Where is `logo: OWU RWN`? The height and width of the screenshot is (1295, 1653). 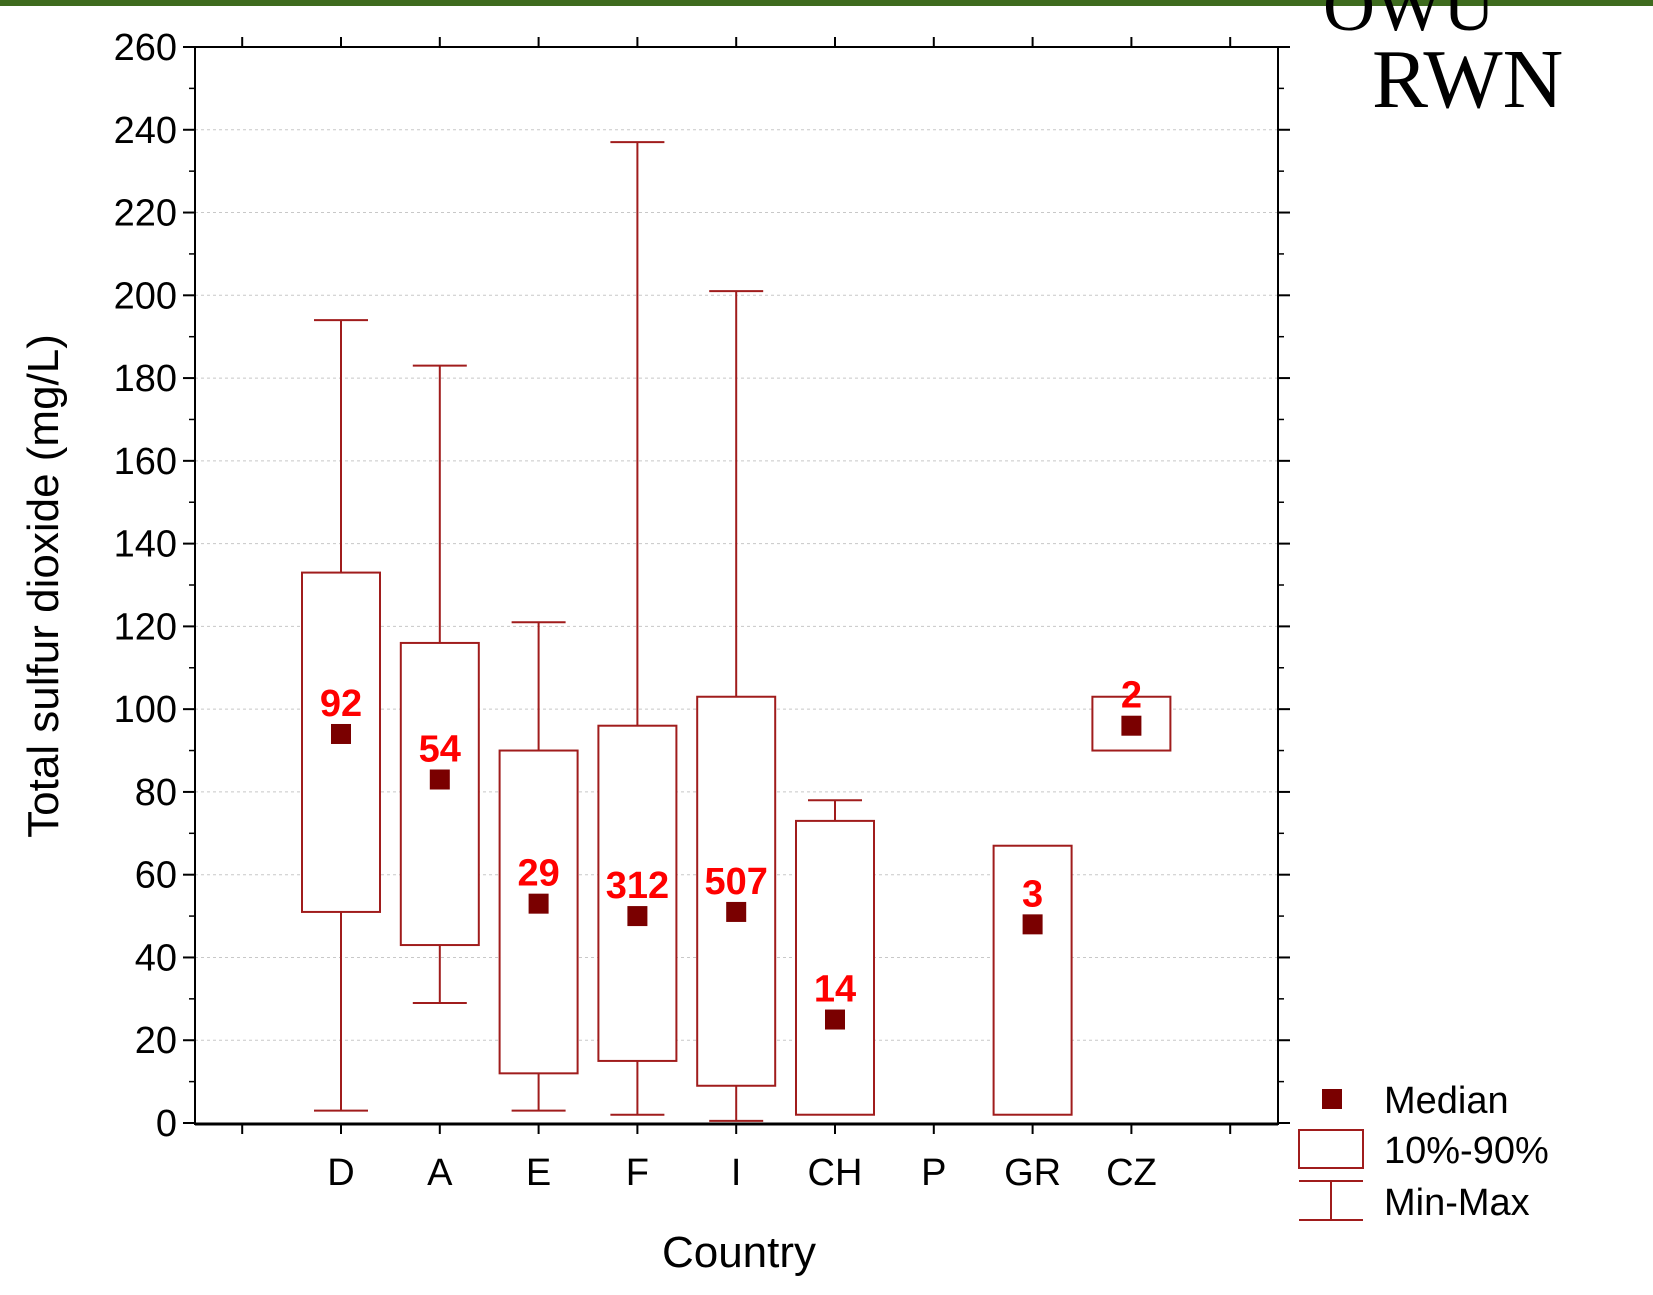 logo: OWU RWN is located at coordinates (1443, 63).